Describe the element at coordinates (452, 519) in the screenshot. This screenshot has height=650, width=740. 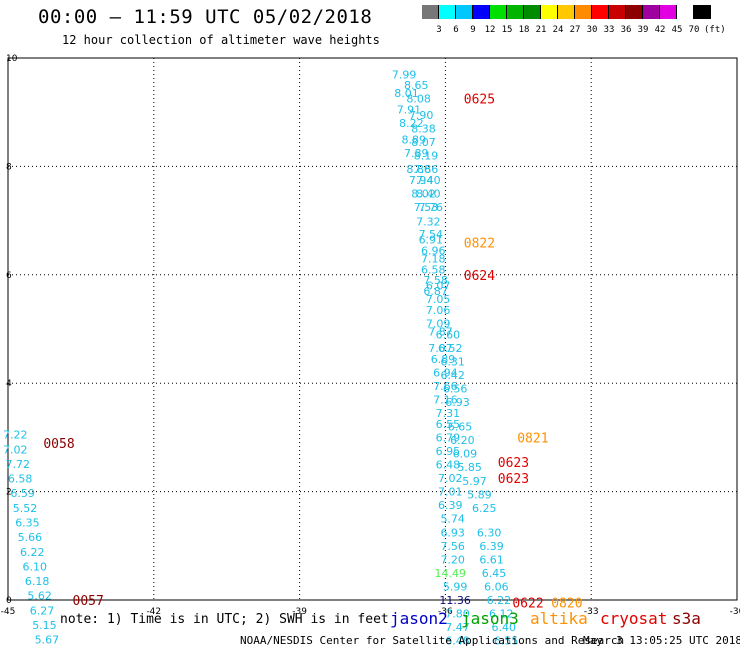
I see `wave-height-value: 5.74` at that location.